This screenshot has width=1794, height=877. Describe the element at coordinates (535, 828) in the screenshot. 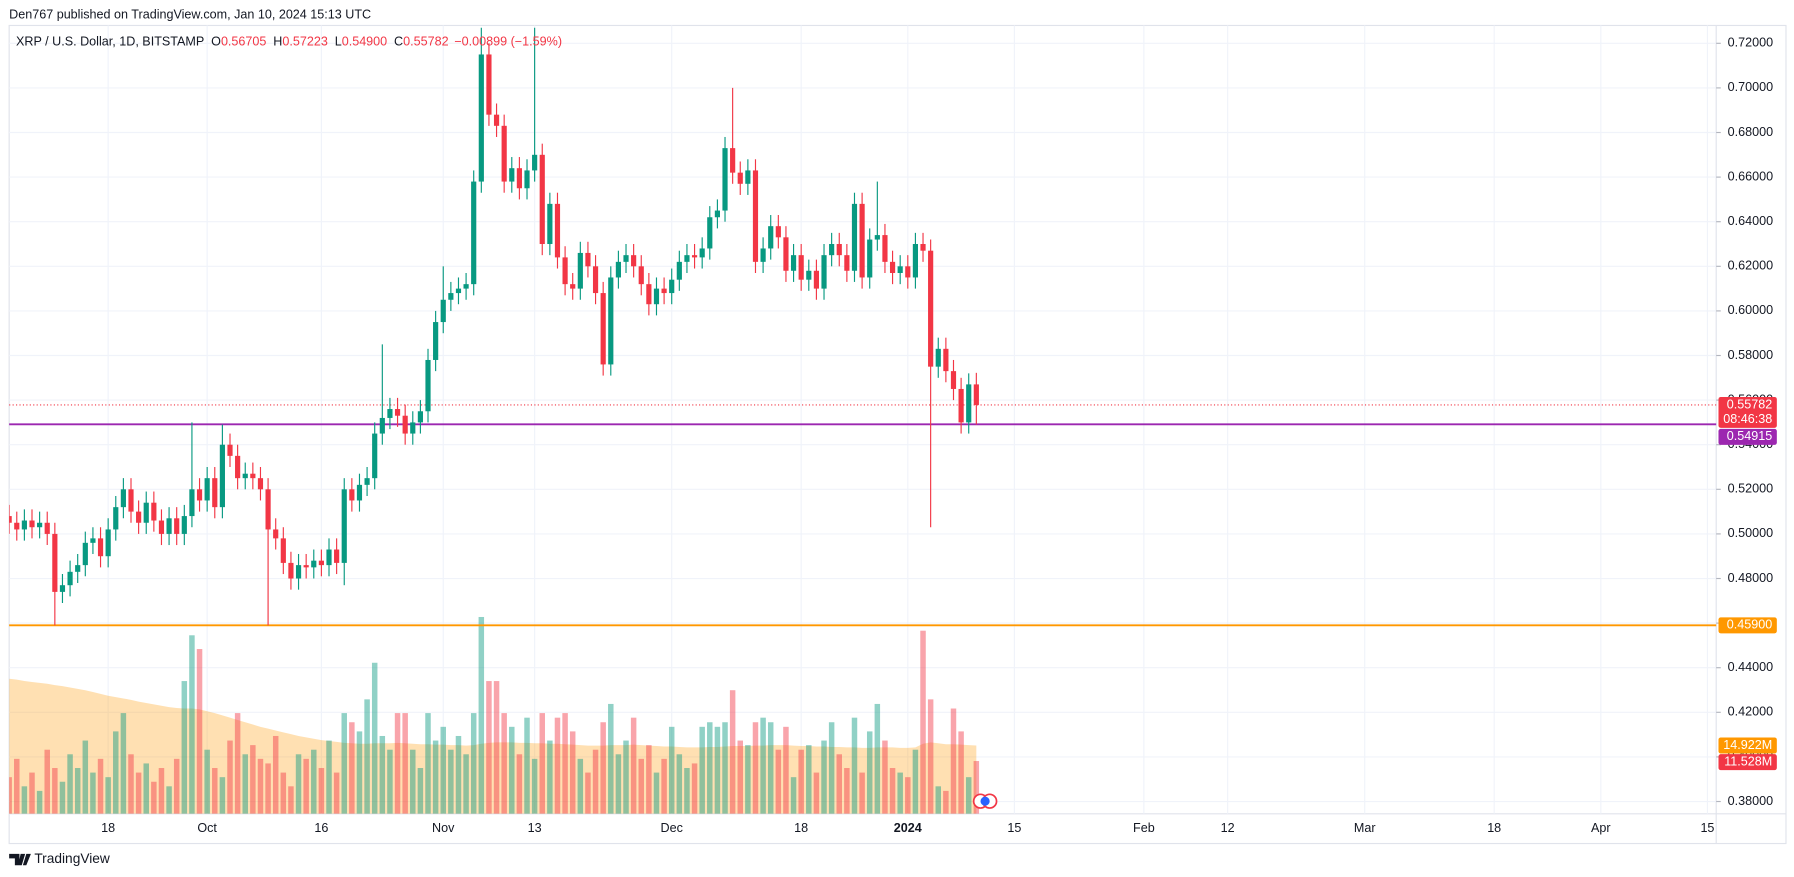

I see `x-tick-label: 13` at that location.